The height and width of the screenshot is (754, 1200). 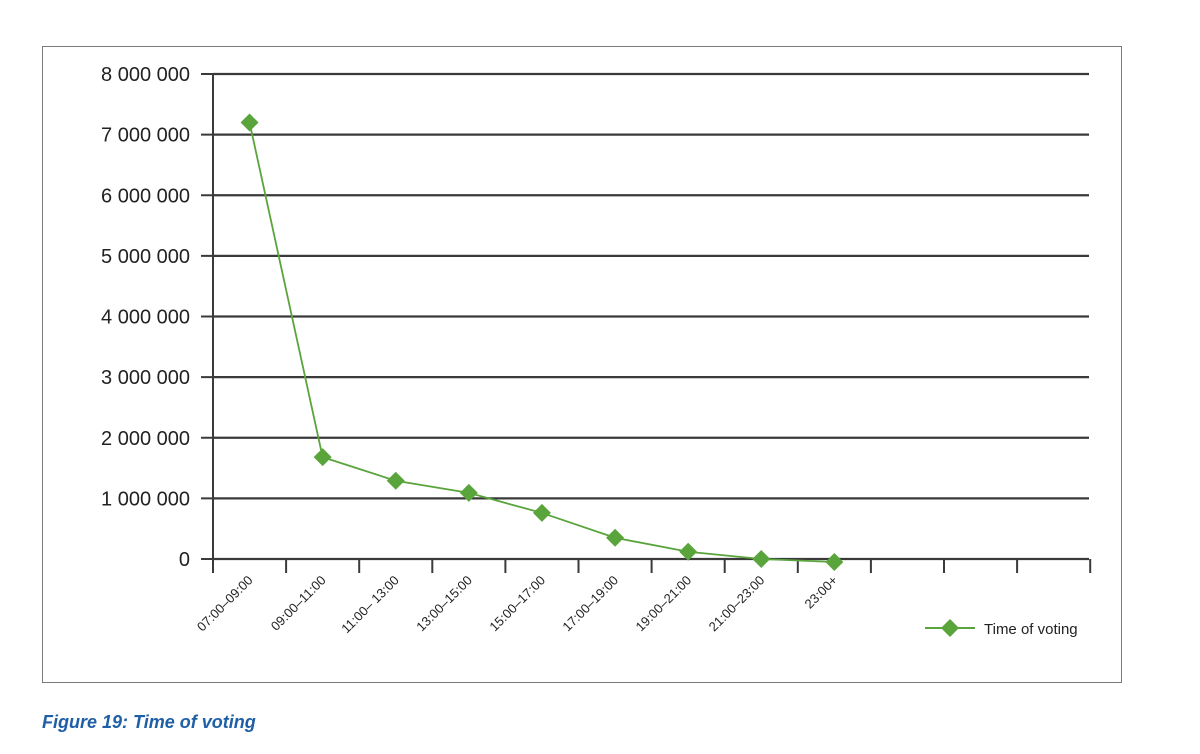 I want to click on y-tick-label: 2 000 000, so click(x=145, y=439).